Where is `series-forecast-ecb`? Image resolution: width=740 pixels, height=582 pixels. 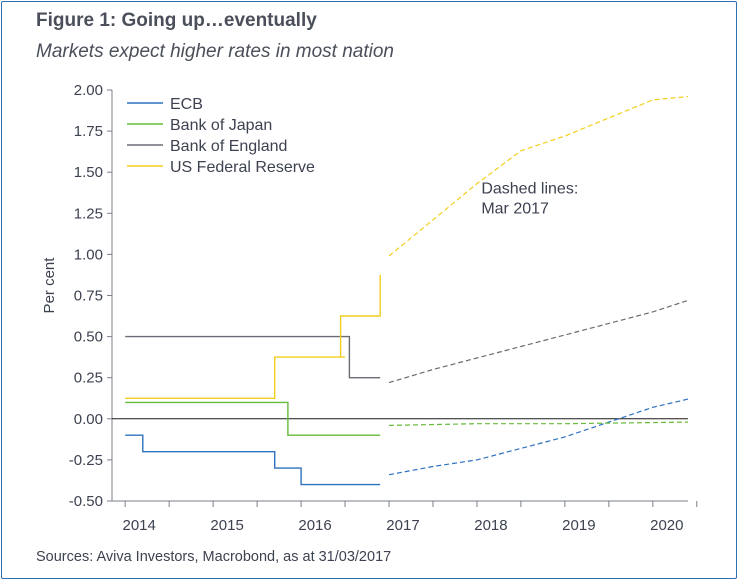 series-forecast-ecb is located at coordinates (538, 437).